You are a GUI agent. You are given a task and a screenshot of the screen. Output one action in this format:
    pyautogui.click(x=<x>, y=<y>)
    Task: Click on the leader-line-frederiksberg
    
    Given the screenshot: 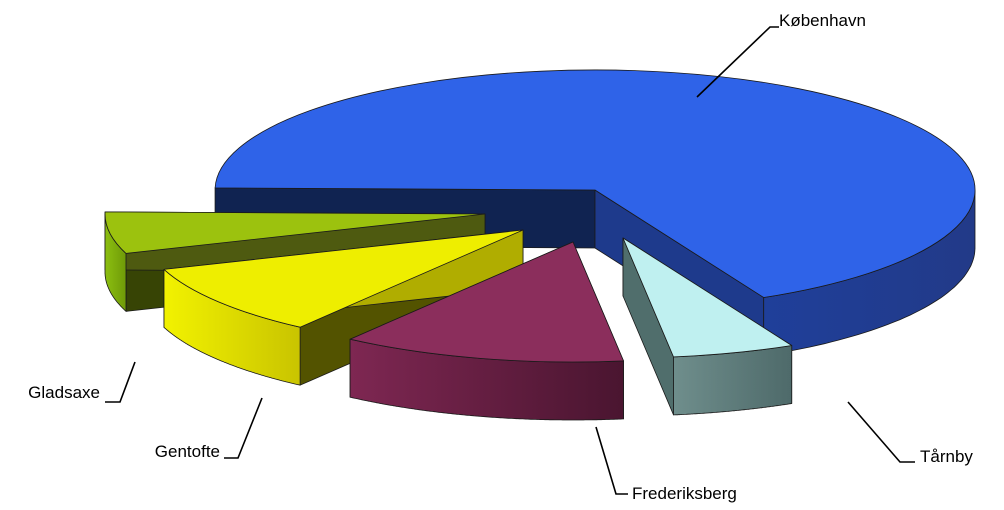 What is the action you would take?
    pyautogui.click(x=611, y=460)
    